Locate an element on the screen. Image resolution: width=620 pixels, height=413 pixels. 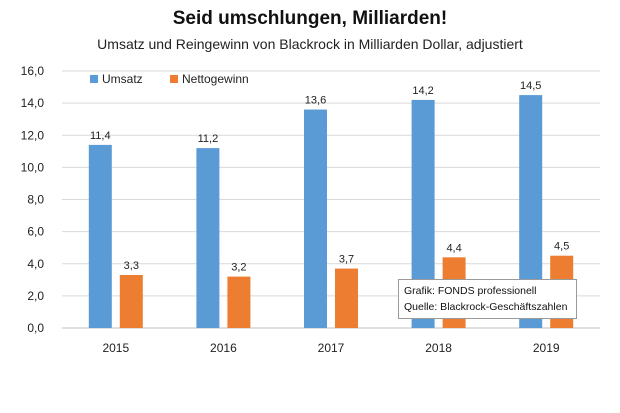
chart-title: Seid umschlungen, Milliarden! is located at coordinates (310, 18).